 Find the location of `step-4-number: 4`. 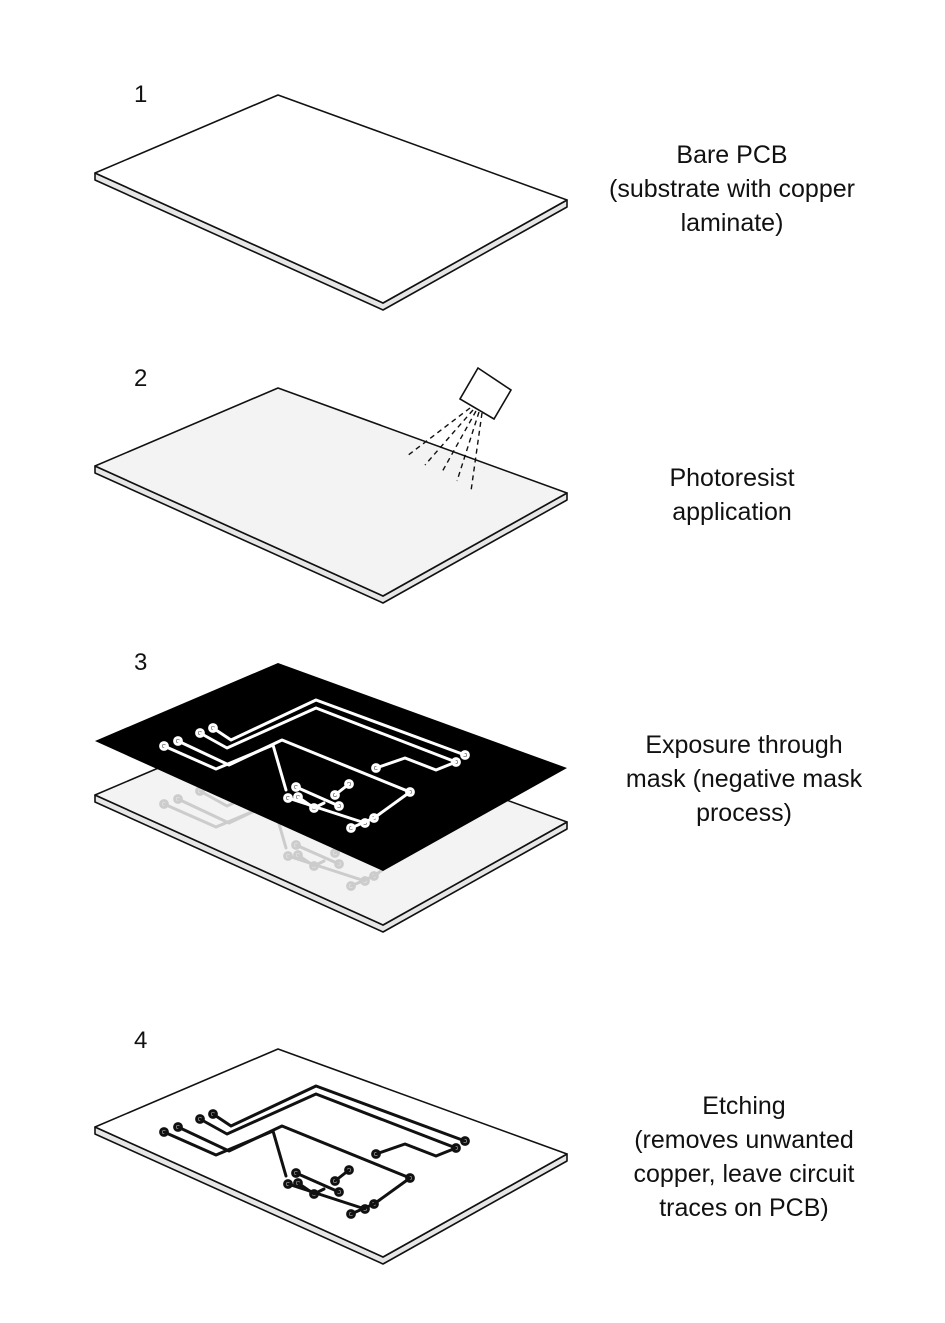

step-4-number: 4 is located at coordinates (141, 1040).